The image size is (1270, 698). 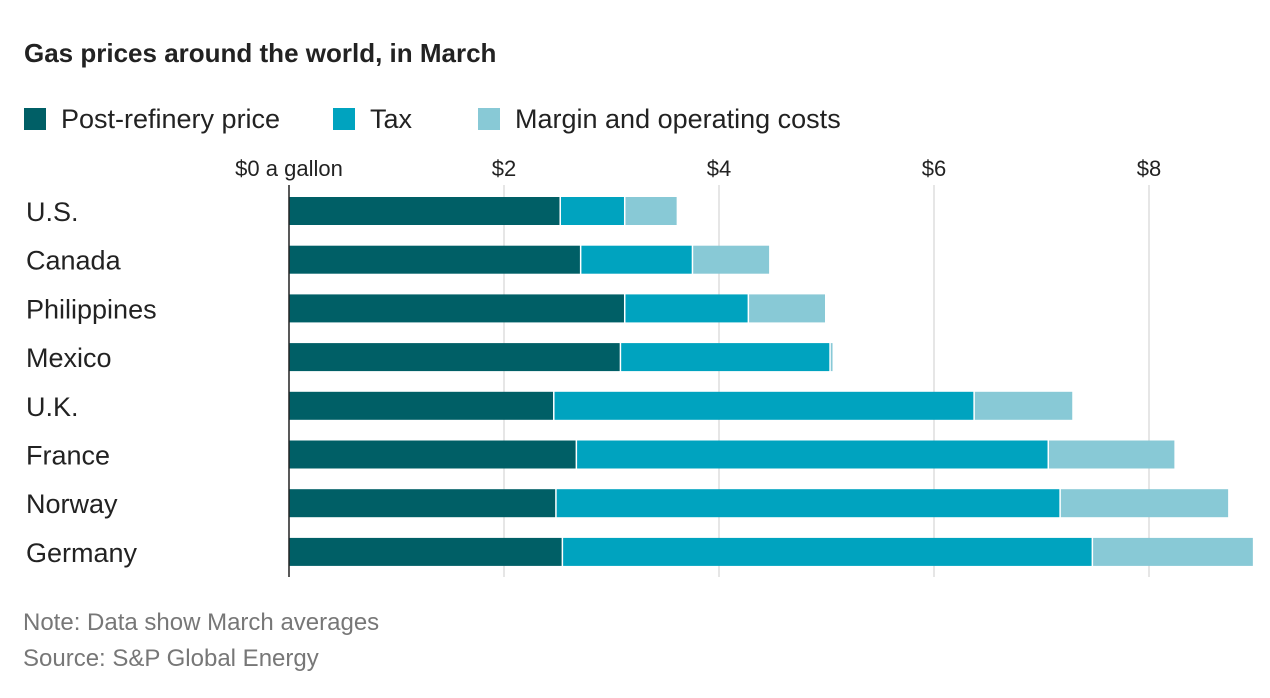 What do you see at coordinates (934, 168) in the screenshot?
I see `x-tick-label: $6` at bounding box center [934, 168].